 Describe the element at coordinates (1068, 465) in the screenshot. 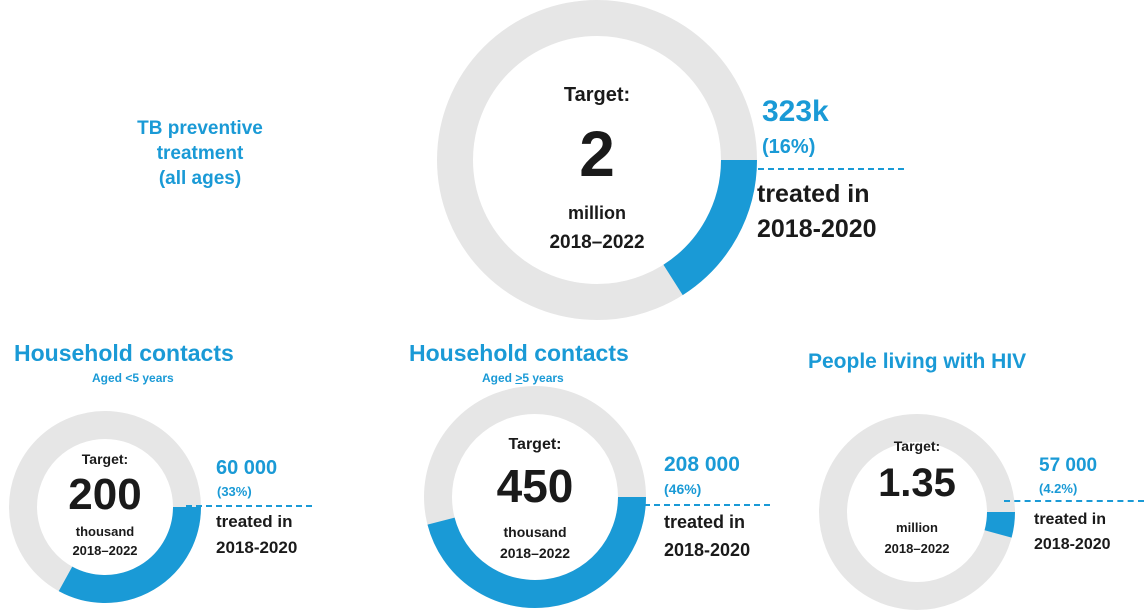

I see `achieved-value: 57 000` at that location.